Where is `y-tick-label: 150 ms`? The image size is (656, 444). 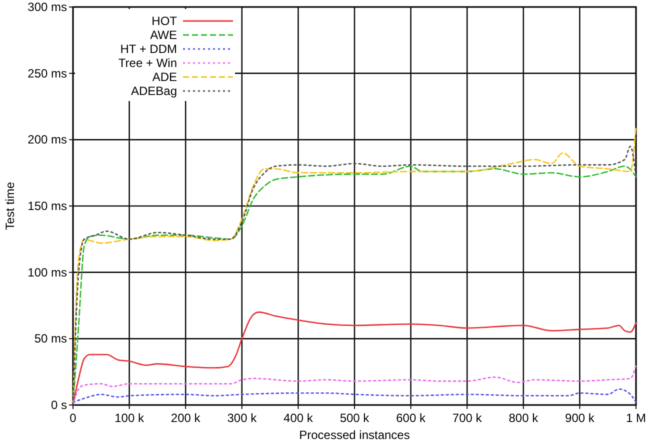
y-tick-label: 150 ms is located at coordinates (47, 206).